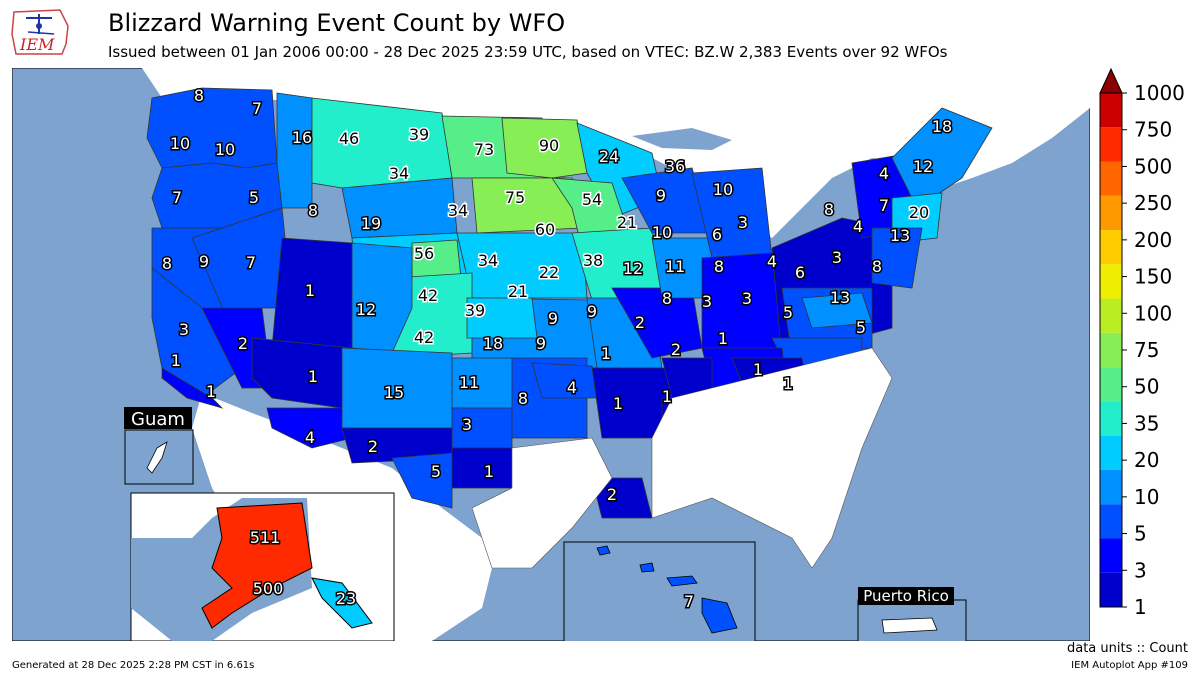 This screenshot has width=1200, height=675. Describe the element at coordinates (484, 149) in the screenshot. I see `wfo-count-label: 73` at that location.